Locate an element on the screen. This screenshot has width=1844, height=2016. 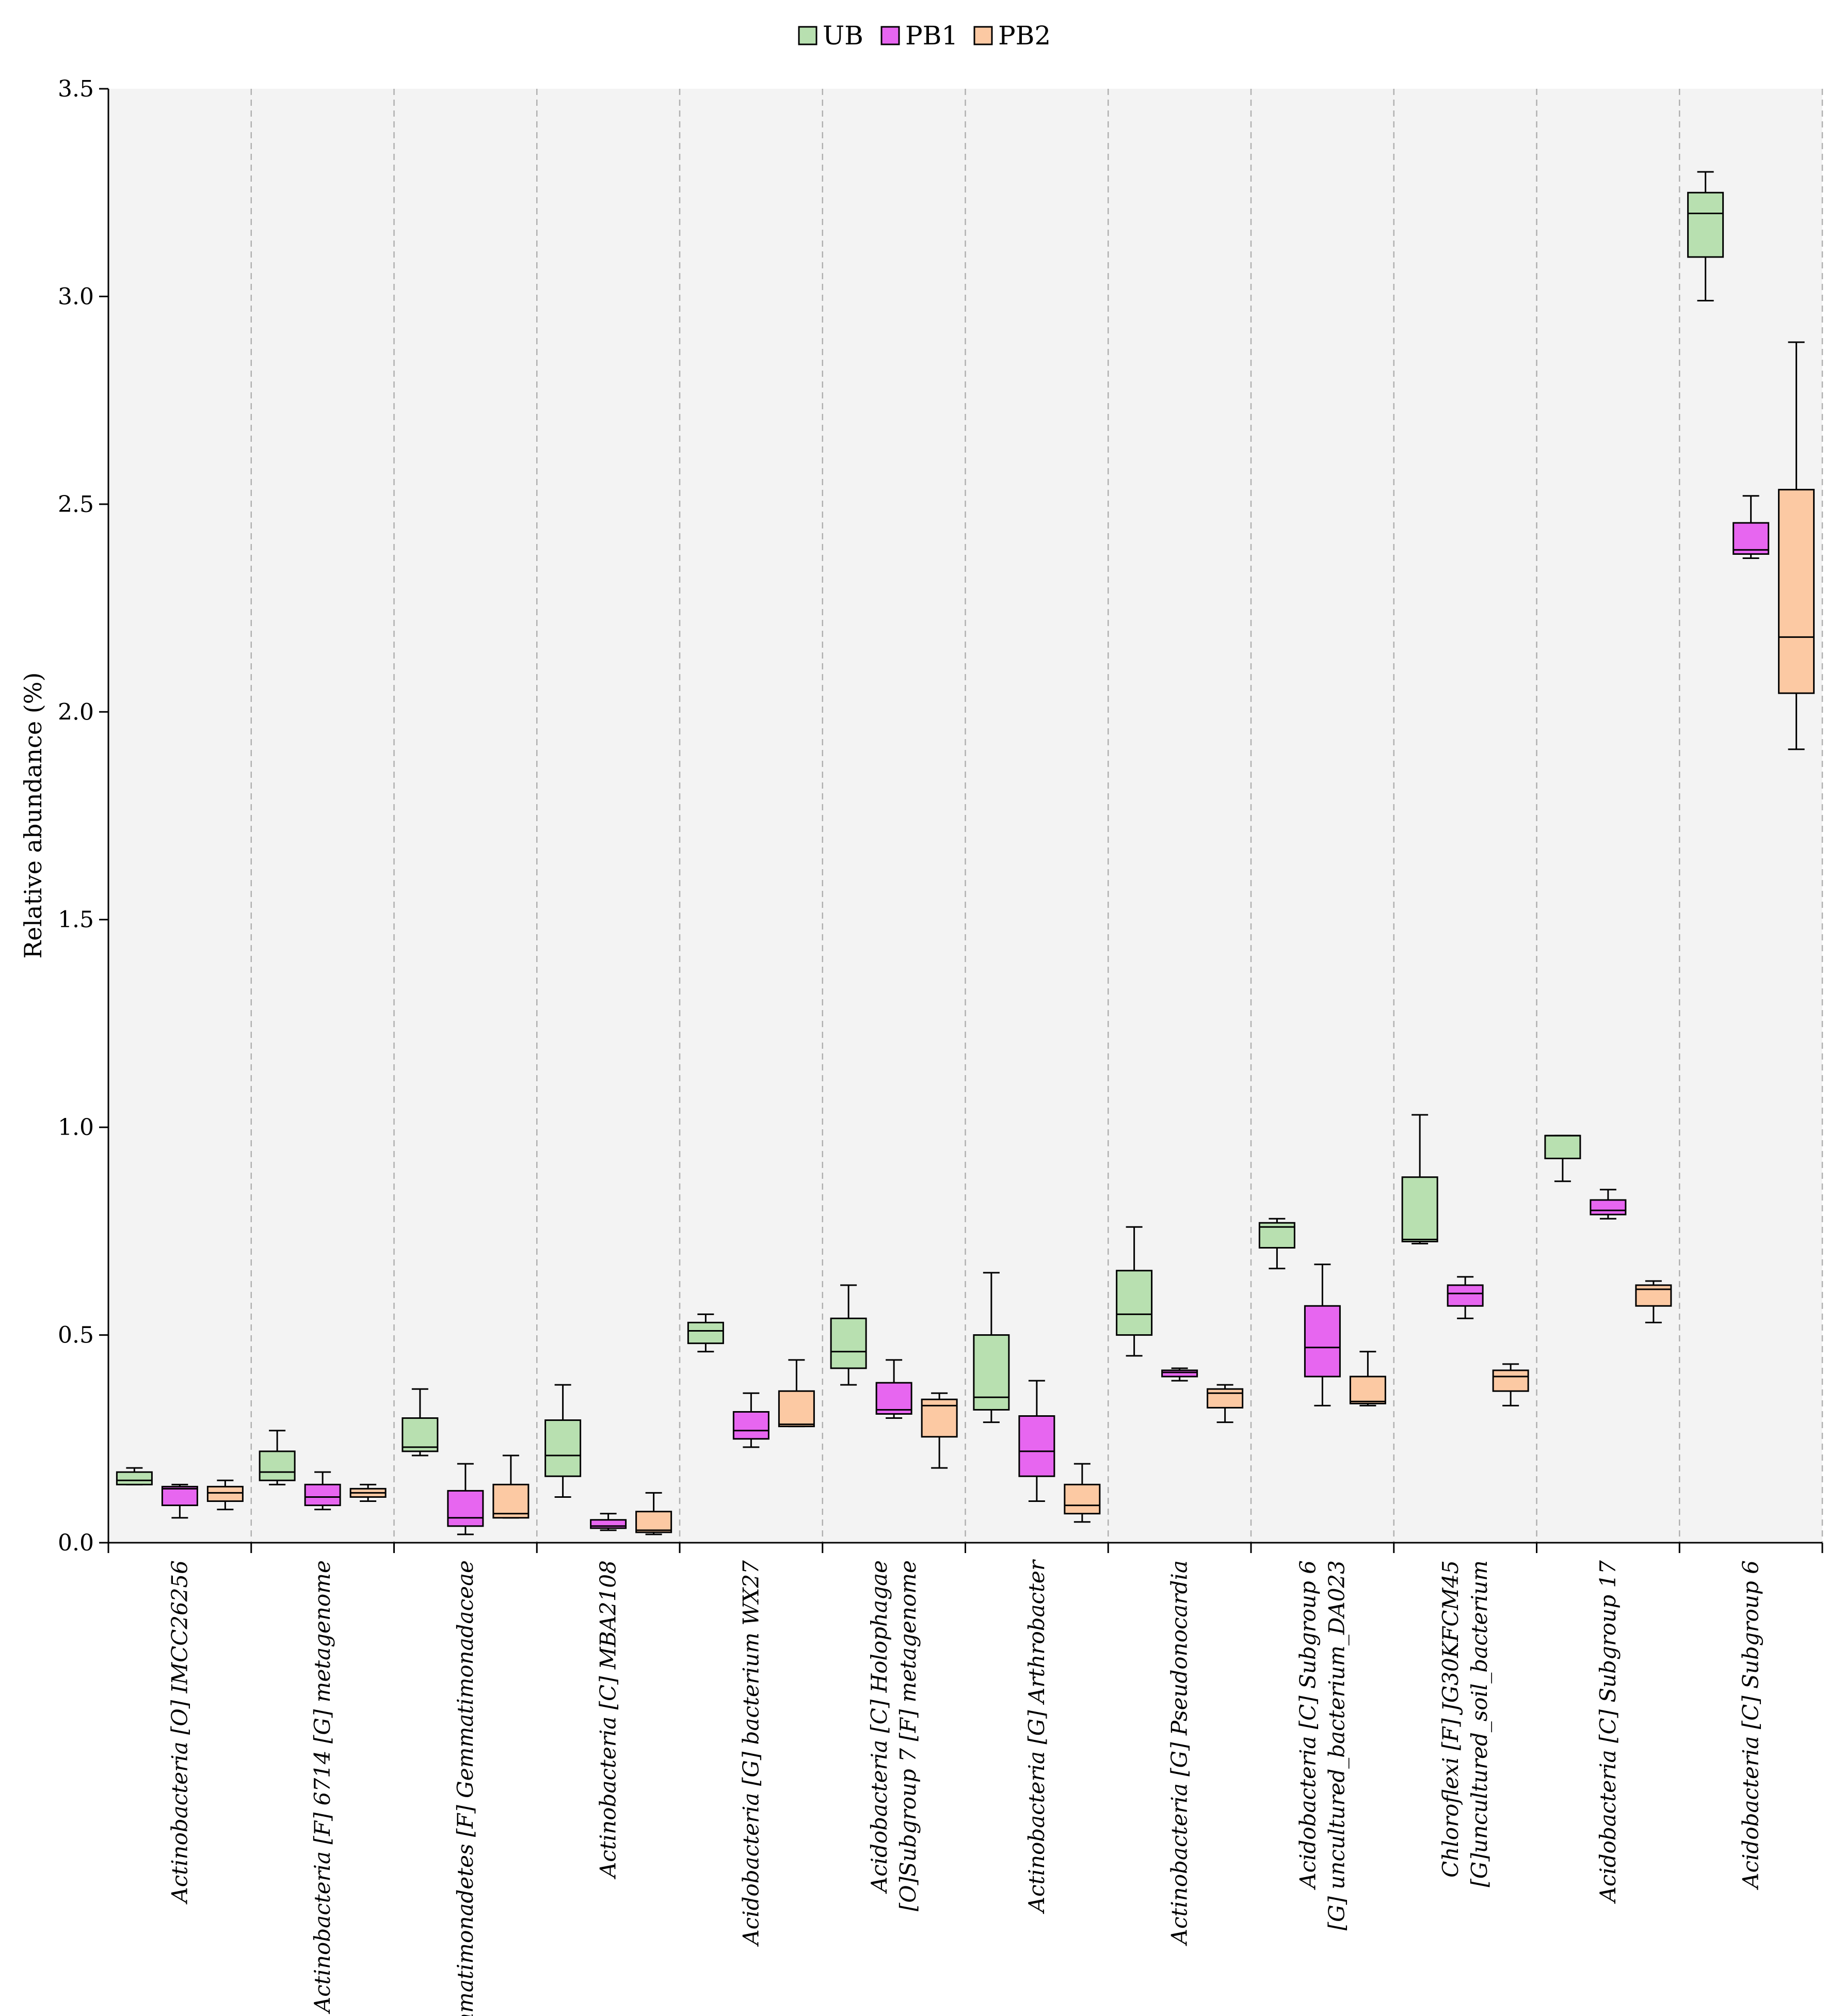
x-category-label-line: Actinobacteria [G] Pseudonocardia is located at coordinates (1179, 1753).